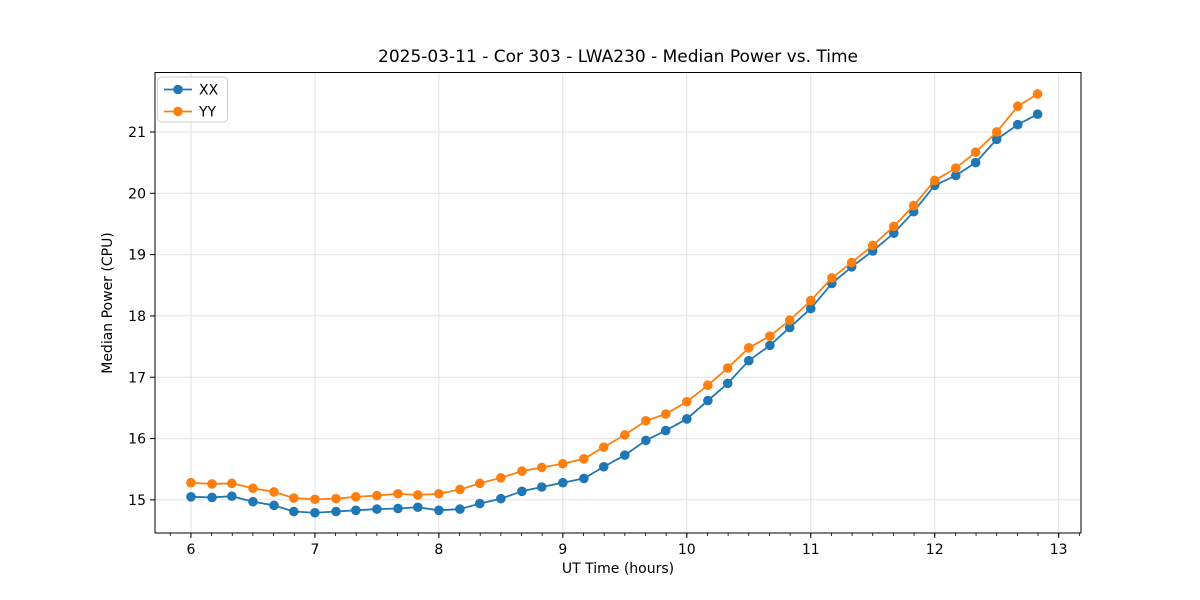 The height and width of the screenshot is (600, 1200). Describe the element at coordinates (190, 550) in the screenshot. I see `x-tick-label: 6` at that location.